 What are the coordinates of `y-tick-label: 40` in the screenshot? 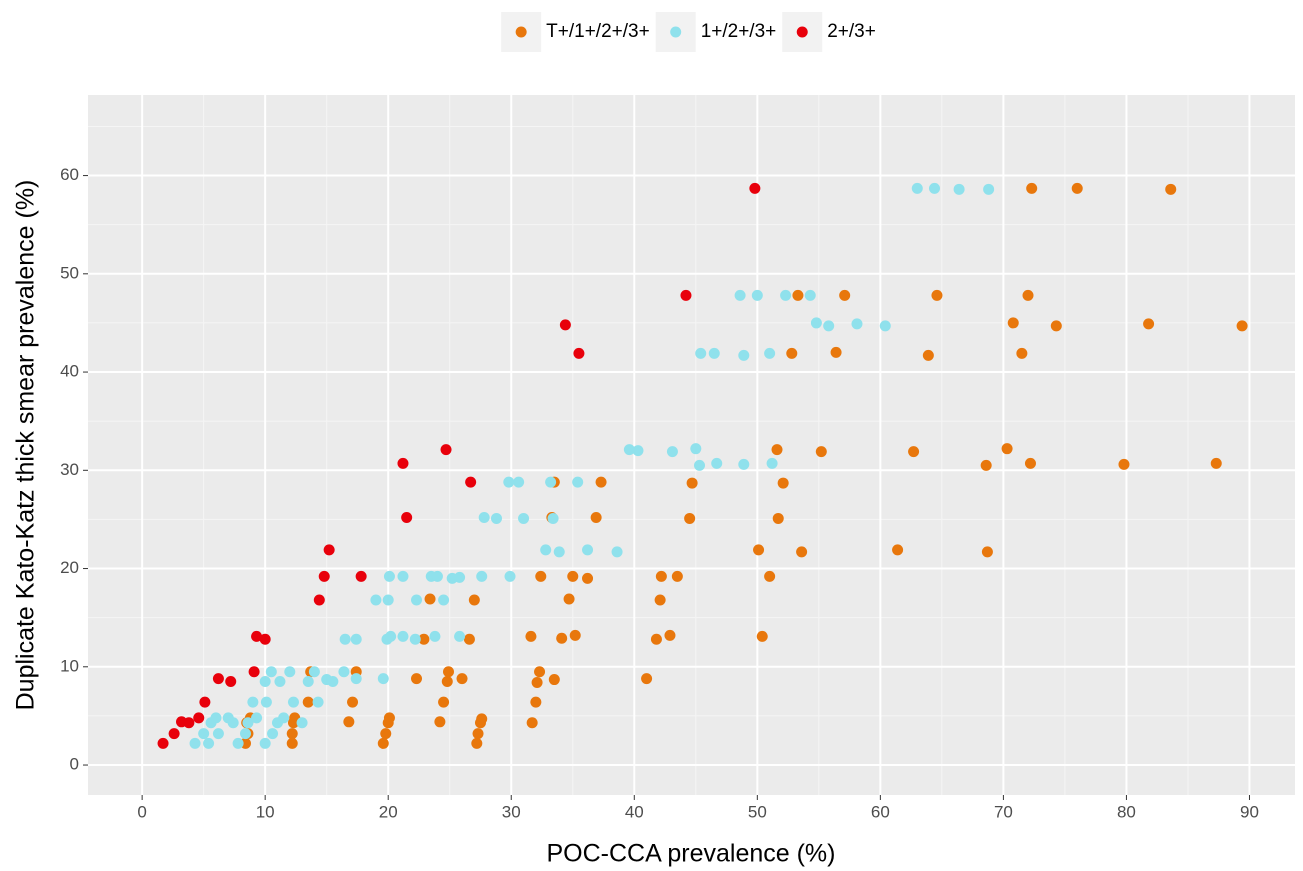 It's located at (69, 371).